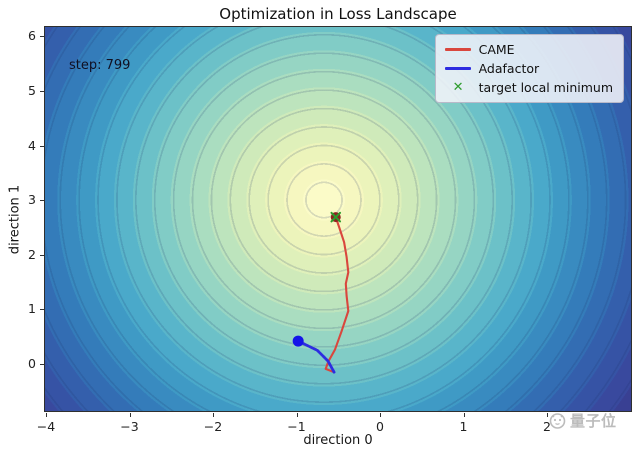 Image resolution: width=640 pixels, height=453 pixels. Describe the element at coordinates (296, 426) in the screenshot. I see `x-tick-label: −1` at that location.